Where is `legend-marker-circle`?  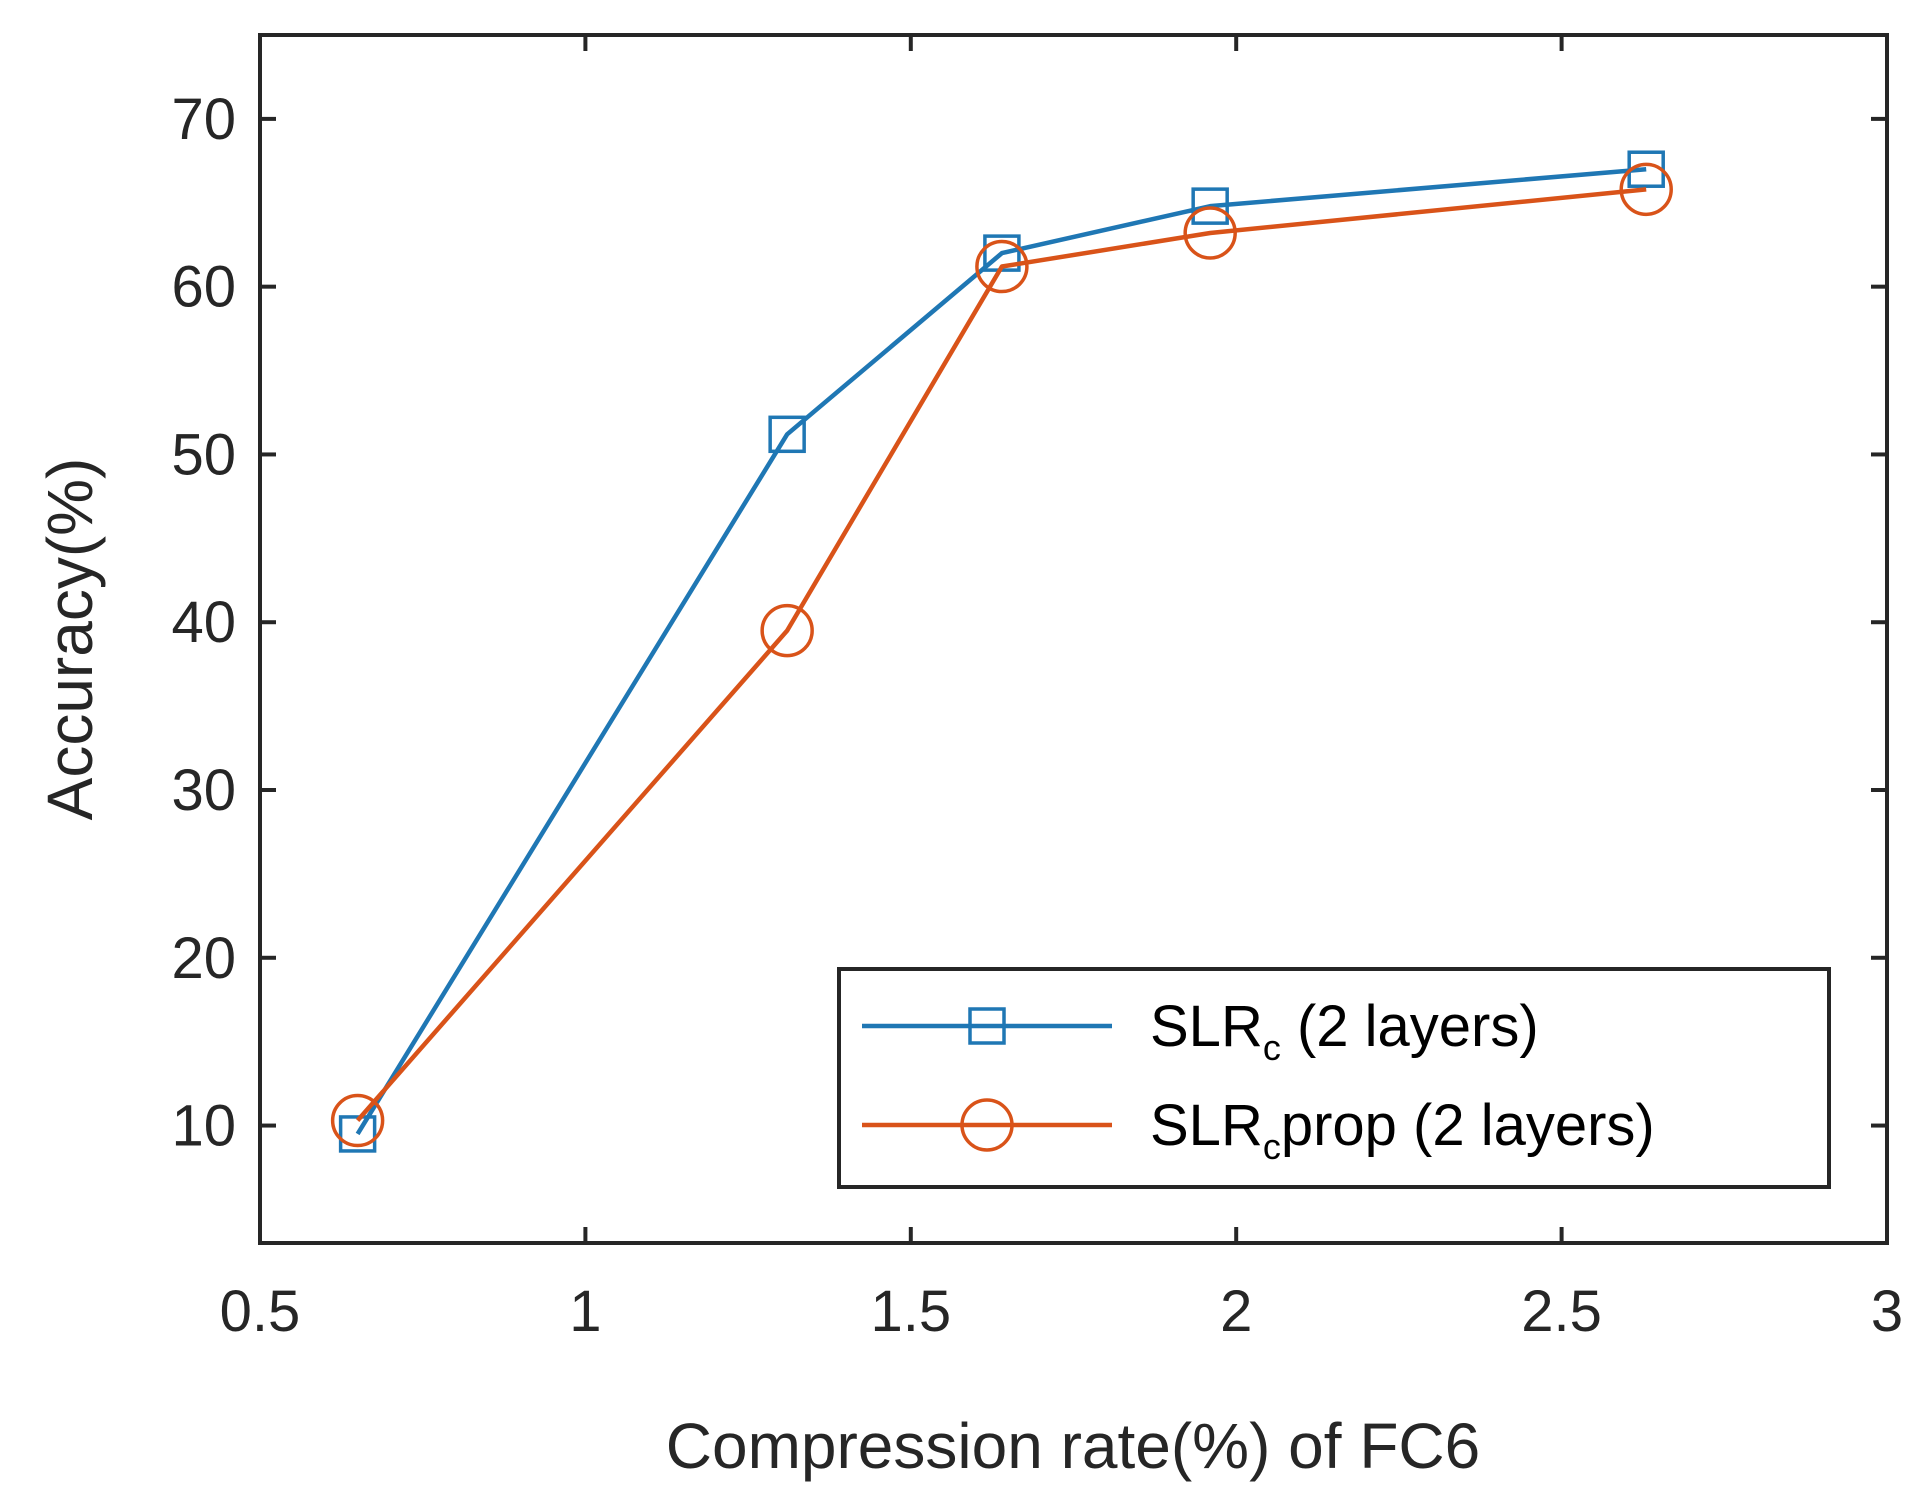 legend-marker-circle is located at coordinates (987, 1125).